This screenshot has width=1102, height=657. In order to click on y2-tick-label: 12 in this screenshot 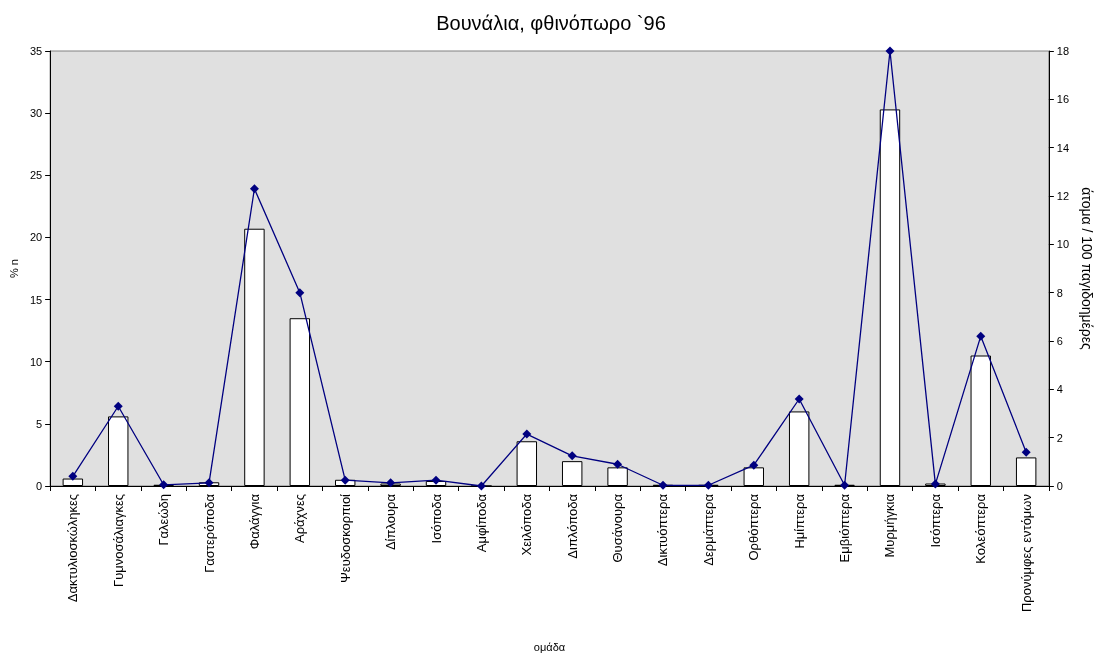, I will do `click(1063, 196)`.